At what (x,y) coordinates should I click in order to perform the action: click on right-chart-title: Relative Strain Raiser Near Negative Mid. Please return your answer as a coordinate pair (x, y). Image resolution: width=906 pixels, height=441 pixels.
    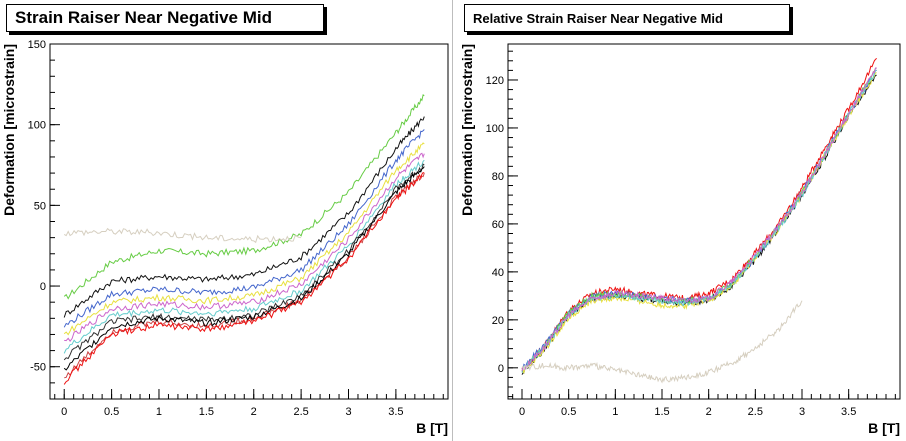
    Looking at the image, I should click on (627, 18).